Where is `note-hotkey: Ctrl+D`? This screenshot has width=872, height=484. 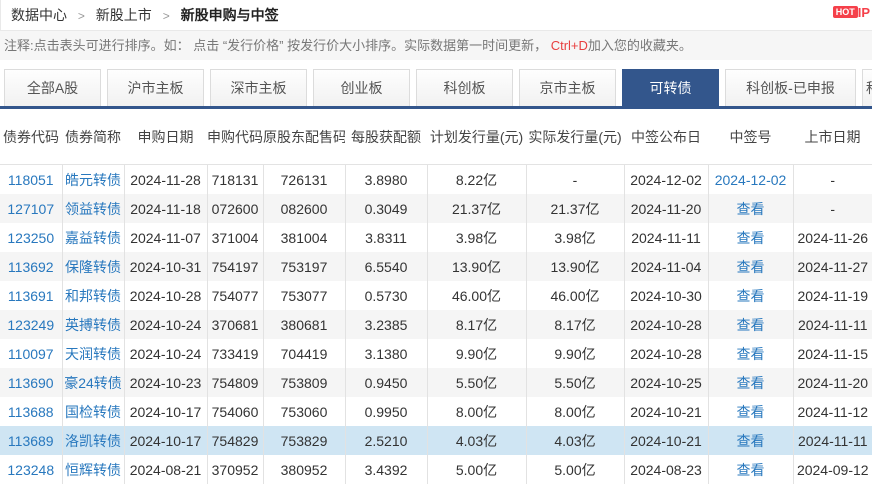
note-hotkey: Ctrl+D is located at coordinates (569, 45).